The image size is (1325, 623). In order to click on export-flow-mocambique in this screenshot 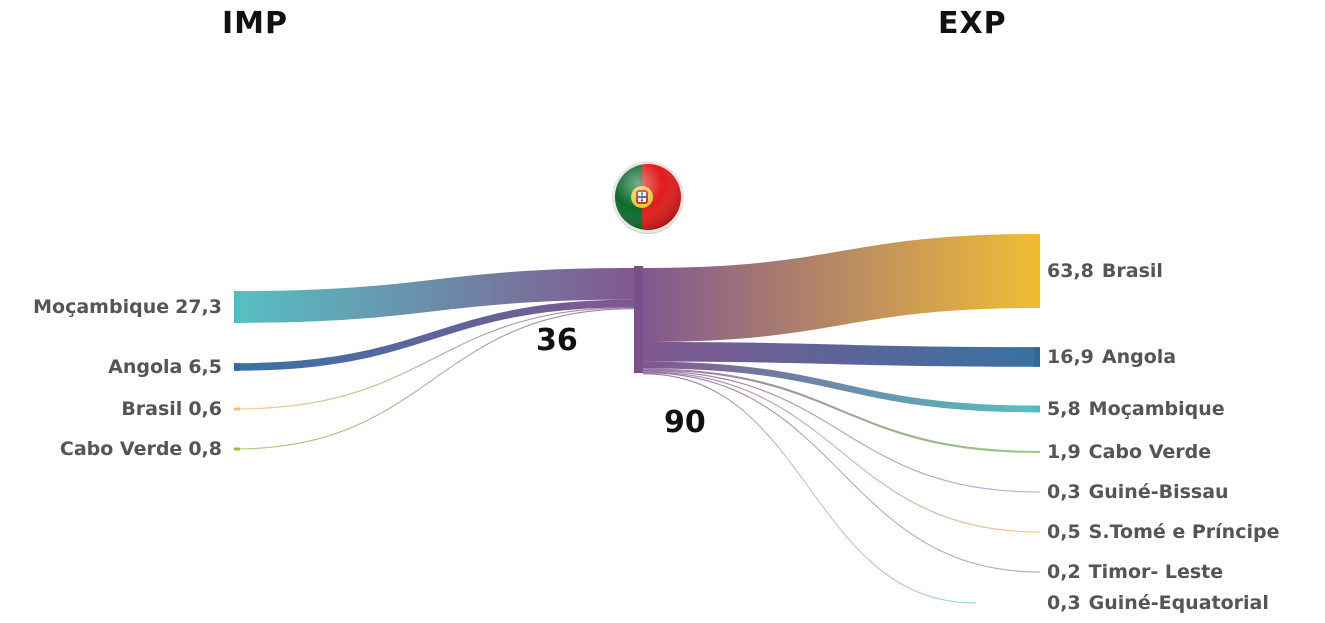, I will do `click(841, 387)`.